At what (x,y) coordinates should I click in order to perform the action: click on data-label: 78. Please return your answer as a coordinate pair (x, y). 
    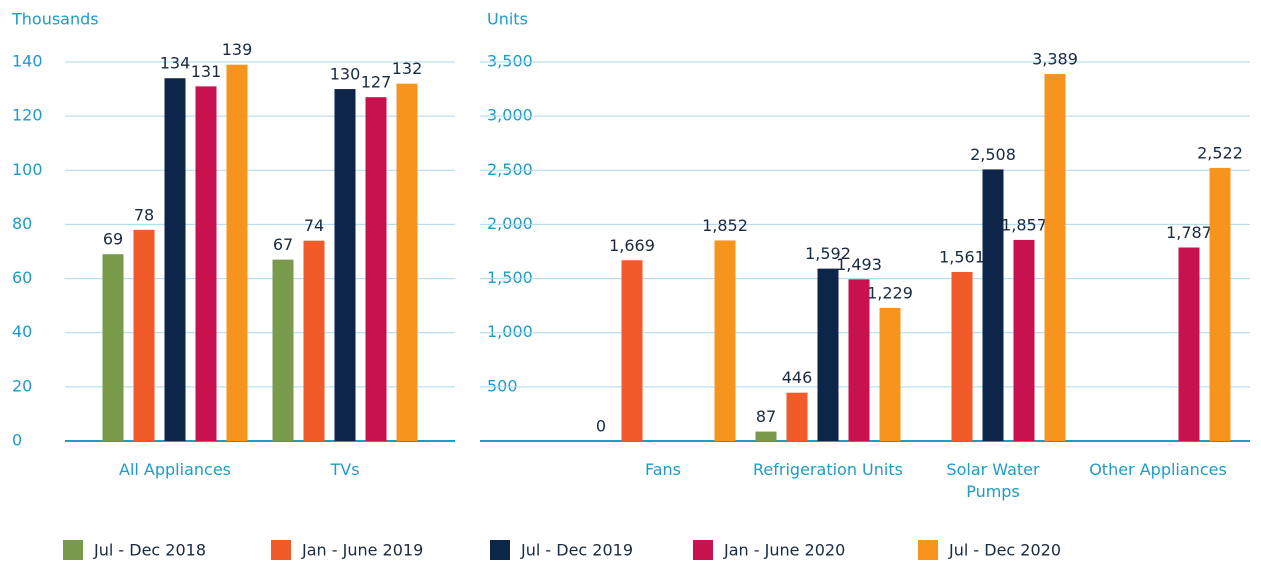
    Looking at the image, I should click on (144, 214).